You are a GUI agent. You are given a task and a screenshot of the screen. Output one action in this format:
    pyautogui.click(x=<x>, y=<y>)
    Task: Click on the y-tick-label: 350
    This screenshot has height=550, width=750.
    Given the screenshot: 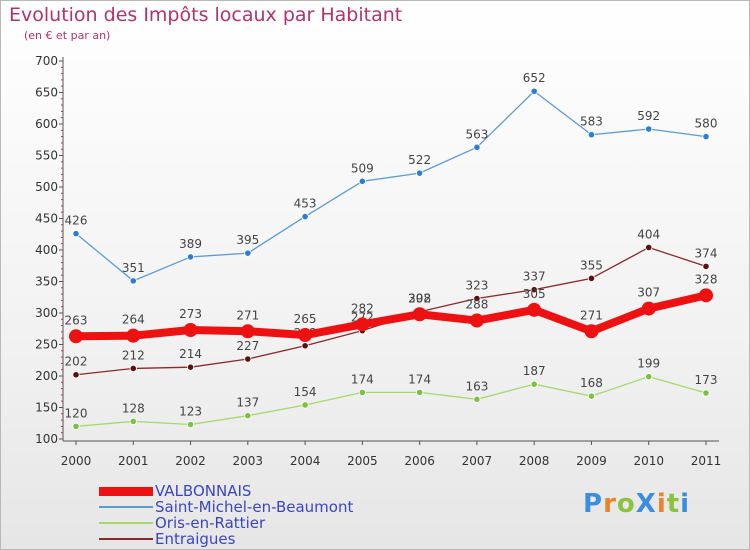 What is the action you would take?
    pyautogui.click(x=46, y=282)
    